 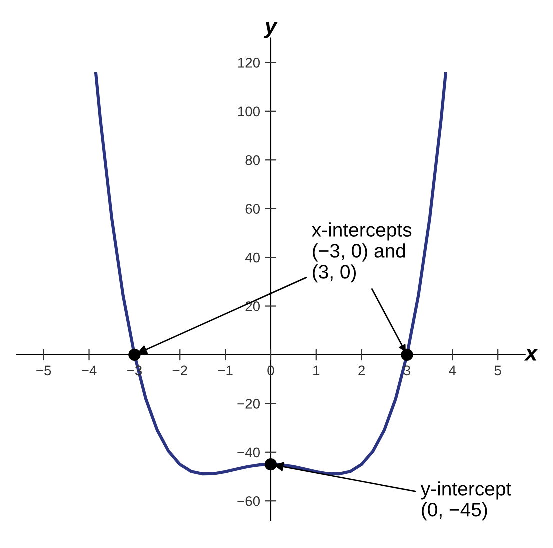 What do you see at coordinates (225, 371) in the screenshot?
I see `x-tick-label: −1` at bounding box center [225, 371].